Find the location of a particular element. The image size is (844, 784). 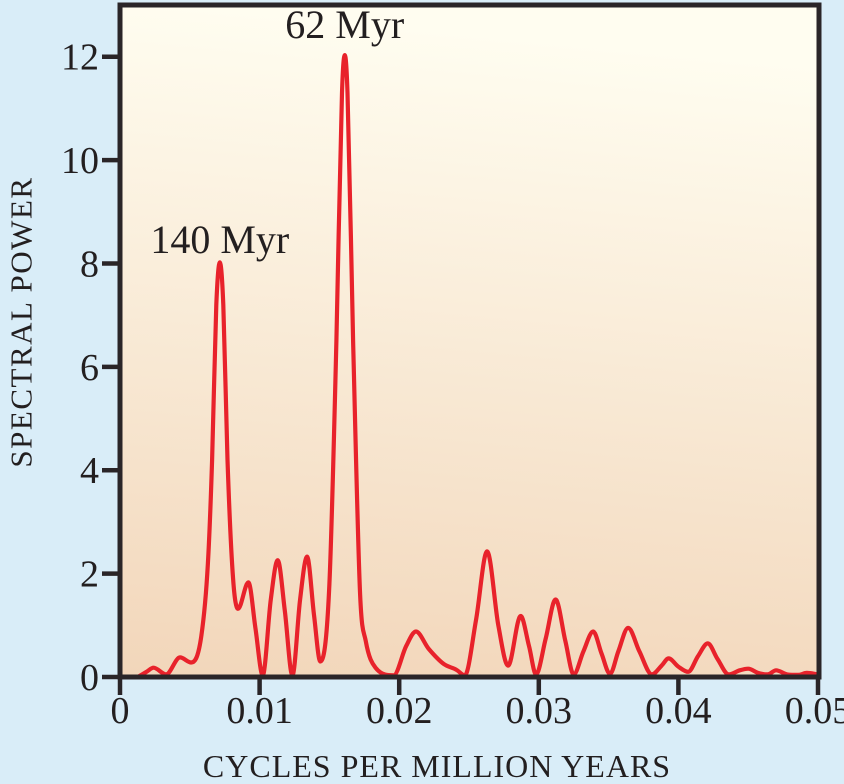

y-tick-label: 12 is located at coordinates (80, 58).